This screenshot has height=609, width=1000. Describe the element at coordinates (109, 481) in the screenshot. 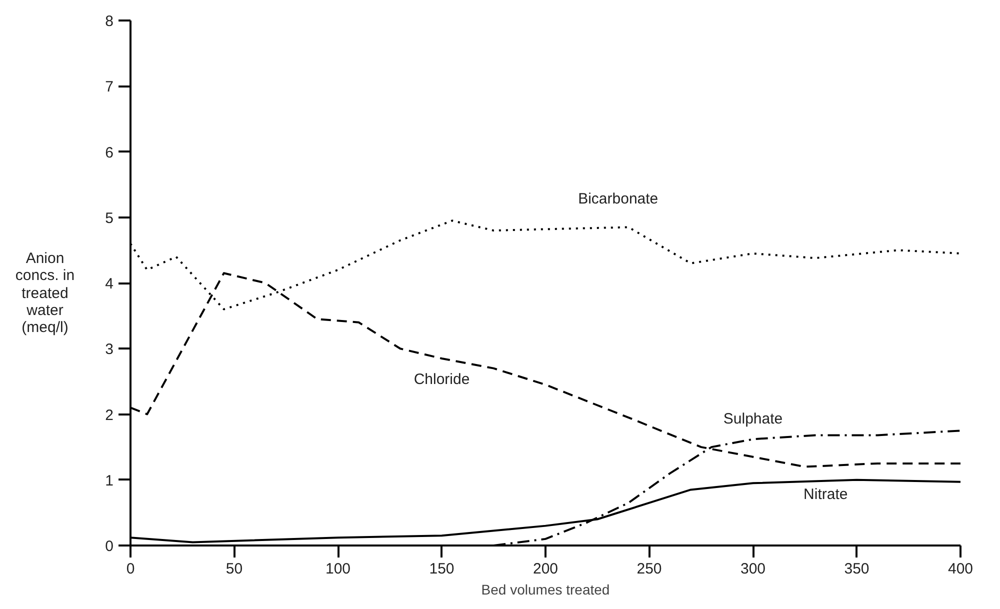

I see `y-tick-label: 1` at that location.